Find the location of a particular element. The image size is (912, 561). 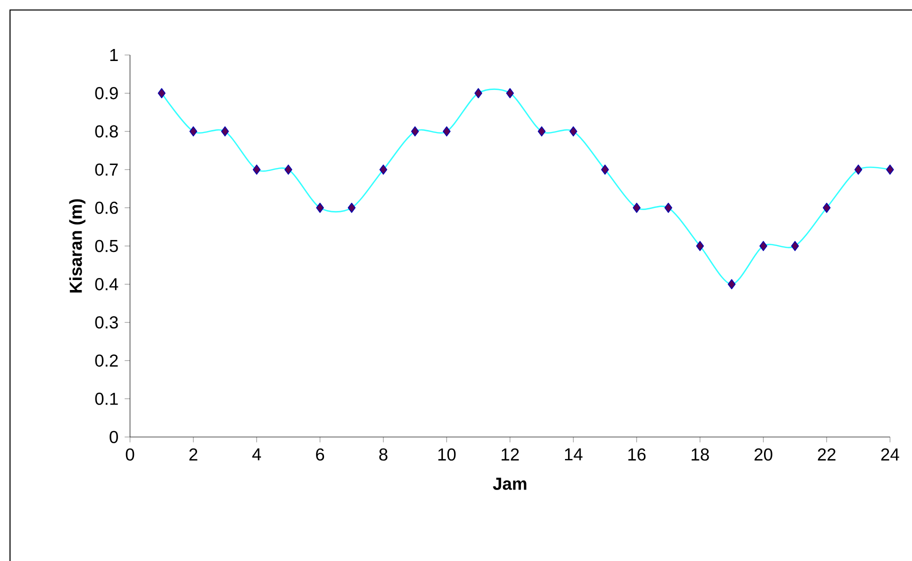

y-tick-label: 0.8 is located at coordinates (106, 131).